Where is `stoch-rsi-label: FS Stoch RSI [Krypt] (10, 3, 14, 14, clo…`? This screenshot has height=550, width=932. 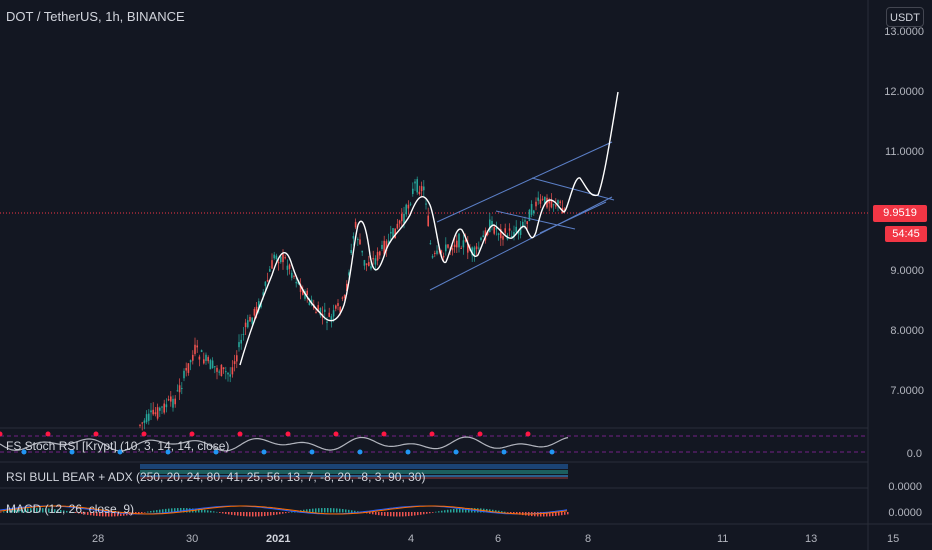 stoch-rsi-label: FS Stoch RSI [Krypt] (10, 3, 14, 14, clo… is located at coordinates (118, 446).